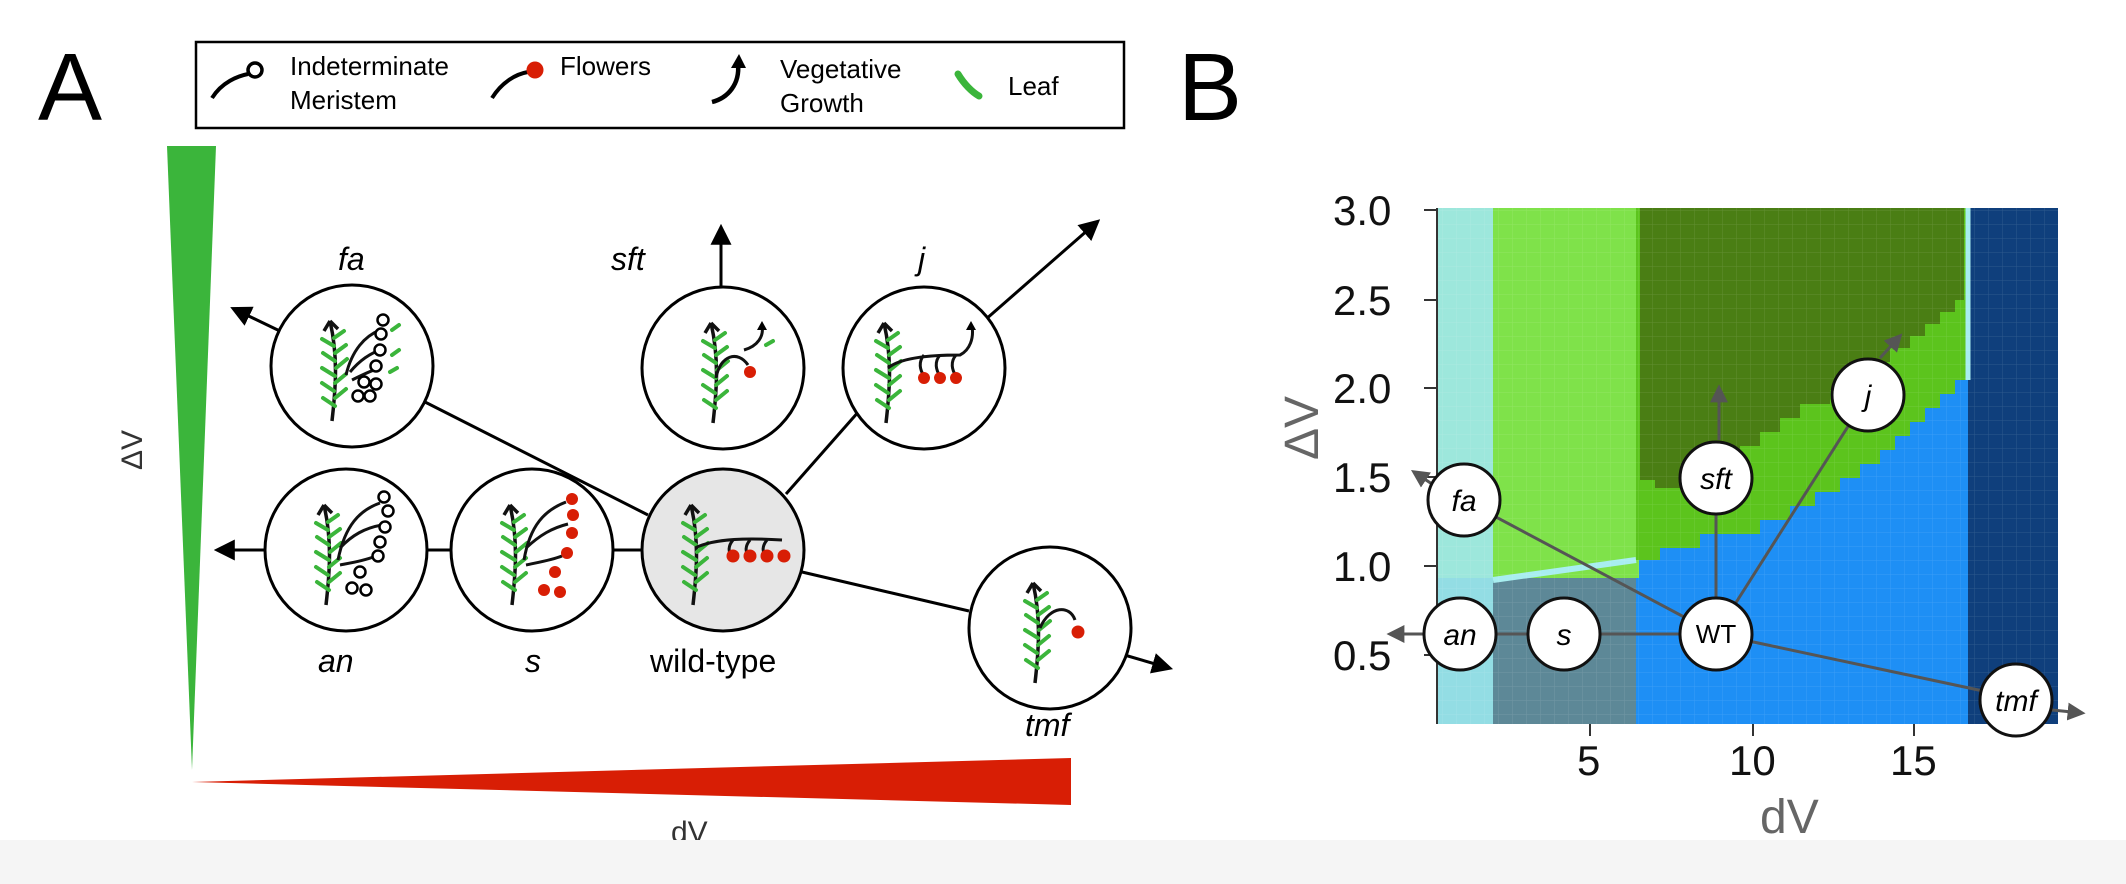 This screenshot has width=2126, height=884. I want to click on phenotype-sft, so click(723, 368).